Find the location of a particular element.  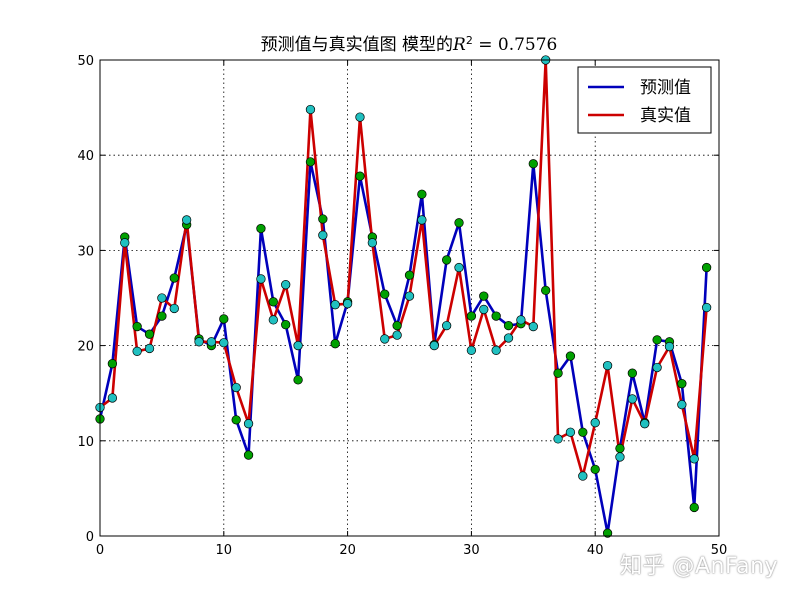

x-tick-label: 40 is located at coordinates (595, 550).